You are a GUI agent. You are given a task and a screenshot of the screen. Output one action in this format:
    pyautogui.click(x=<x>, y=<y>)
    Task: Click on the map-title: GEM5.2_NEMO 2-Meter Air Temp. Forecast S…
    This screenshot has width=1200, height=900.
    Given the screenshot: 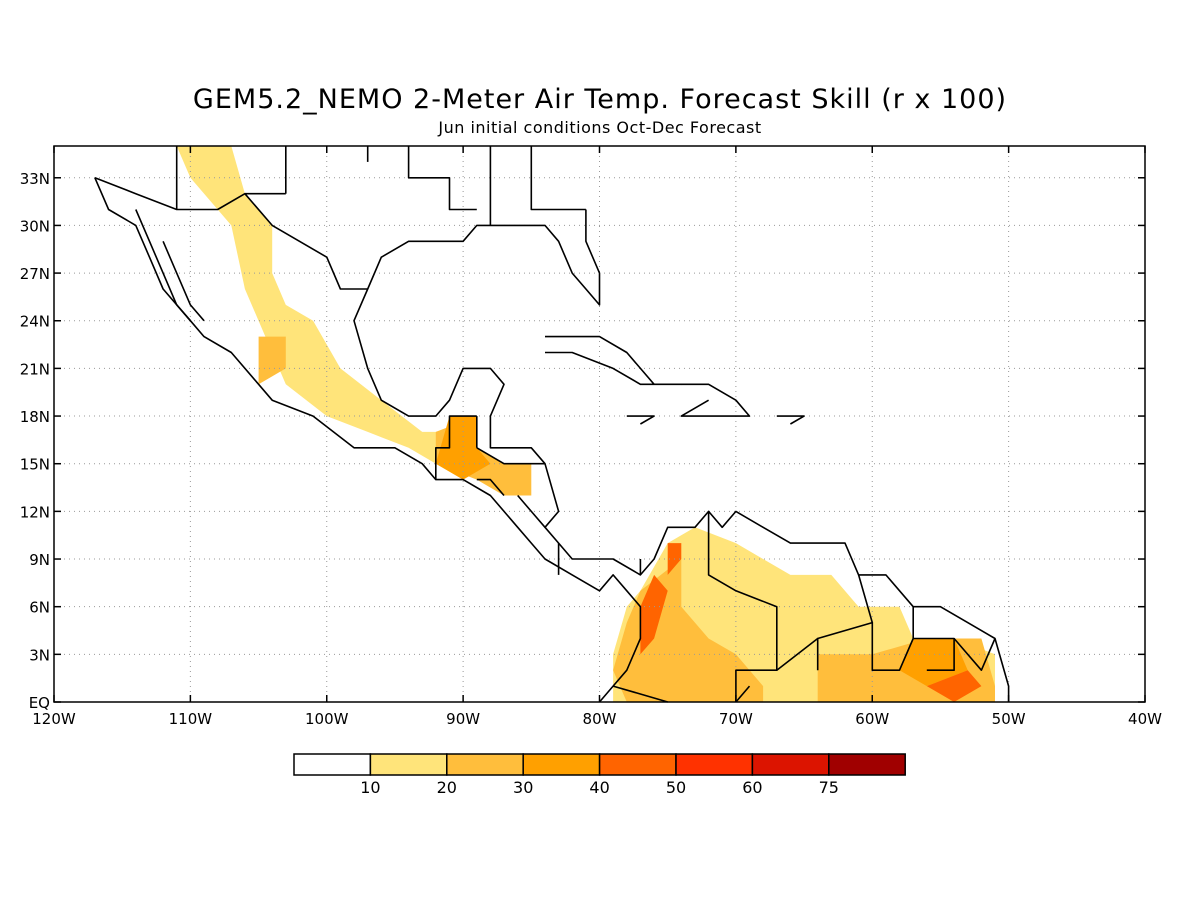 What is the action you would take?
    pyautogui.click(x=600, y=99)
    